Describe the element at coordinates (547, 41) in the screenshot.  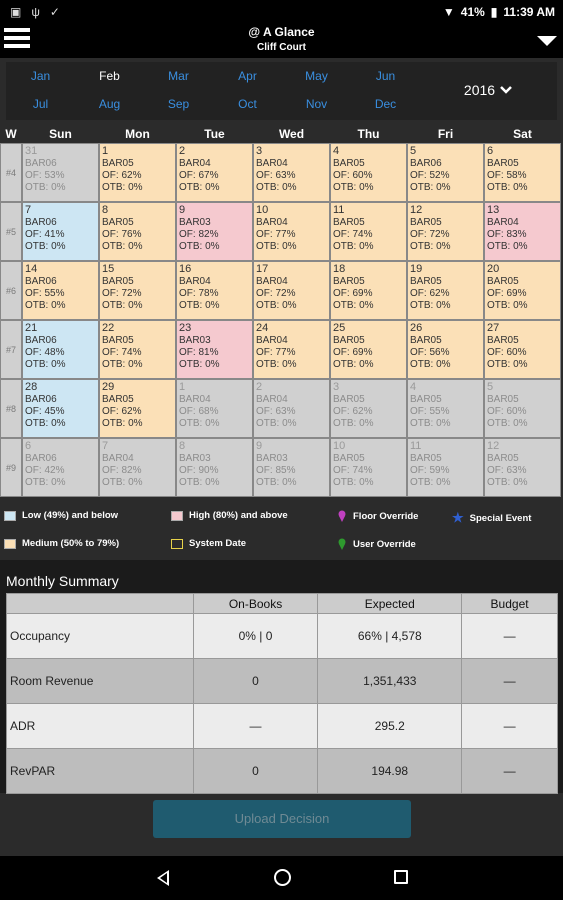
I see `dropdown-caret-icon` at that location.